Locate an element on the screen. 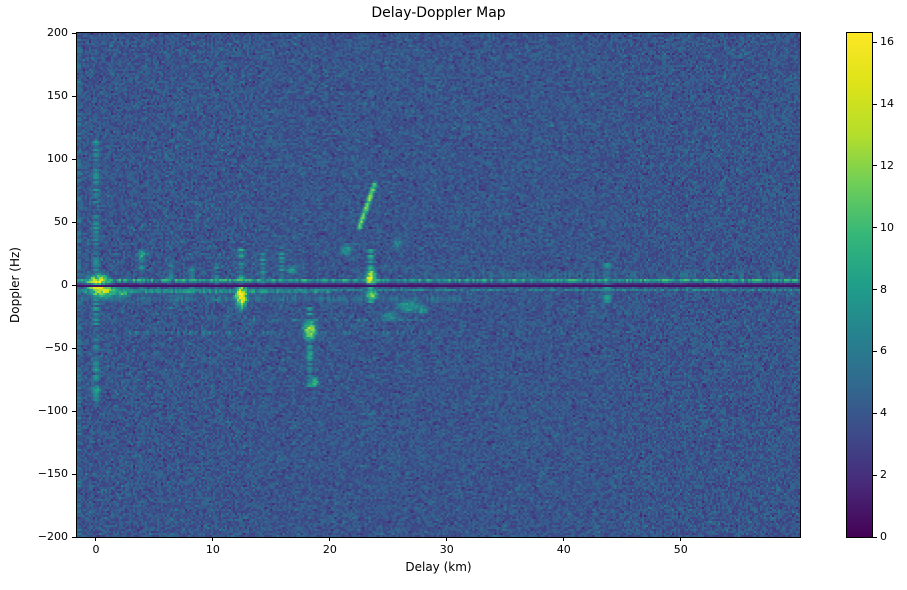  chart-title: Delay-Doppler Map is located at coordinates (438, 13).